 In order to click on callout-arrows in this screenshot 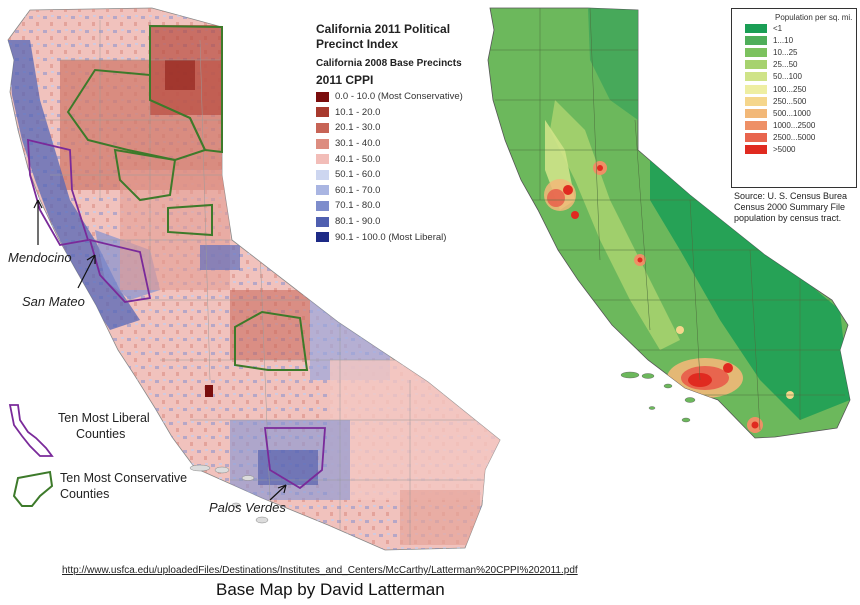, I will do `click(160, 350)`.